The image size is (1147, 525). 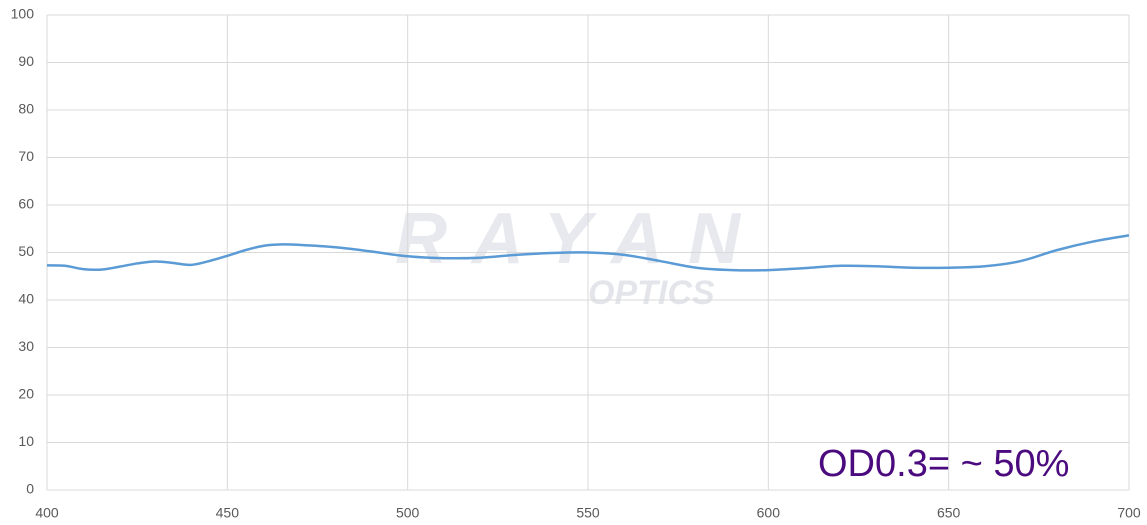 What do you see at coordinates (23, 14) in the screenshot?
I see `y-tick-label: 100` at bounding box center [23, 14].